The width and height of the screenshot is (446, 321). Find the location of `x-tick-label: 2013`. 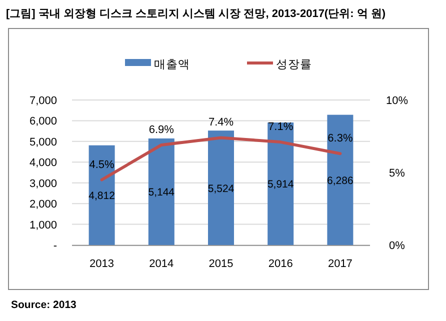

x-tick-label: 2013 is located at coordinates (102, 264).